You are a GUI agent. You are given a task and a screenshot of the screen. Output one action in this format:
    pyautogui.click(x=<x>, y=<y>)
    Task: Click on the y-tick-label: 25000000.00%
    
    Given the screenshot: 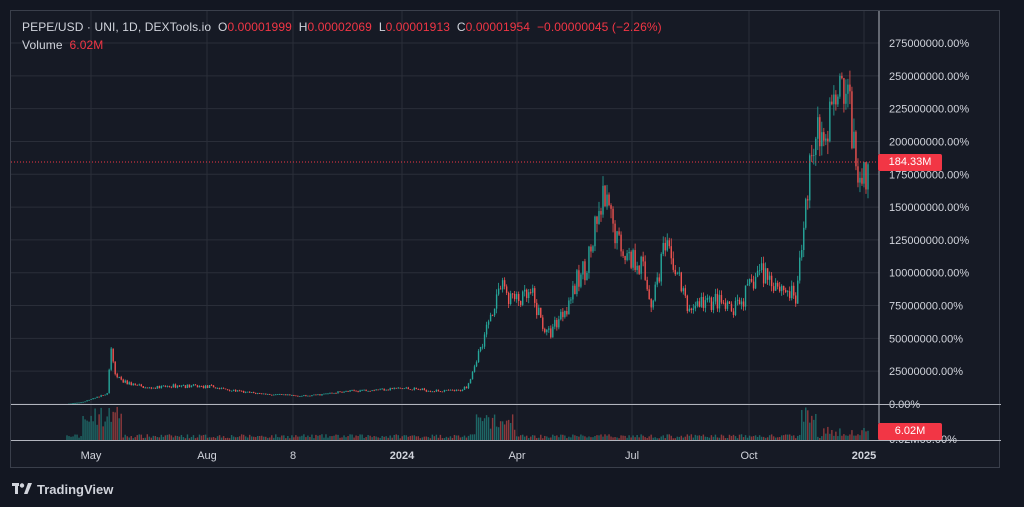 What is the action you would take?
    pyautogui.click(x=926, y=372)
    